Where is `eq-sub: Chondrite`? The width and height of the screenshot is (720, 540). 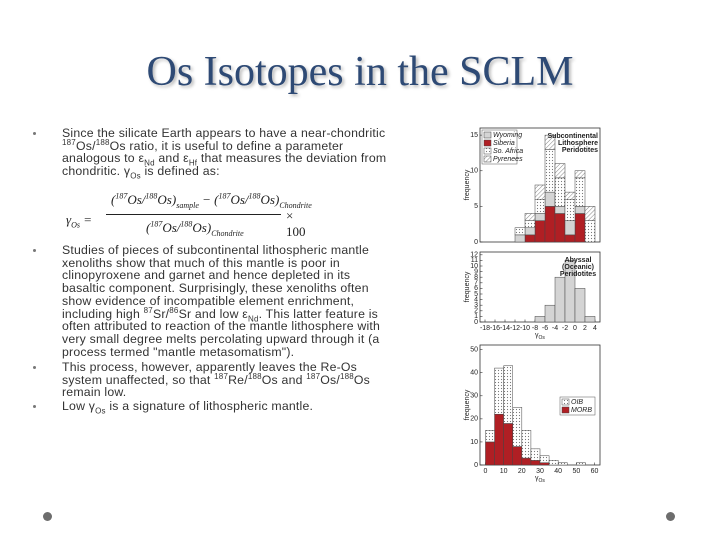
eq-sub: Chondrite is located at coordinates (295, 205).